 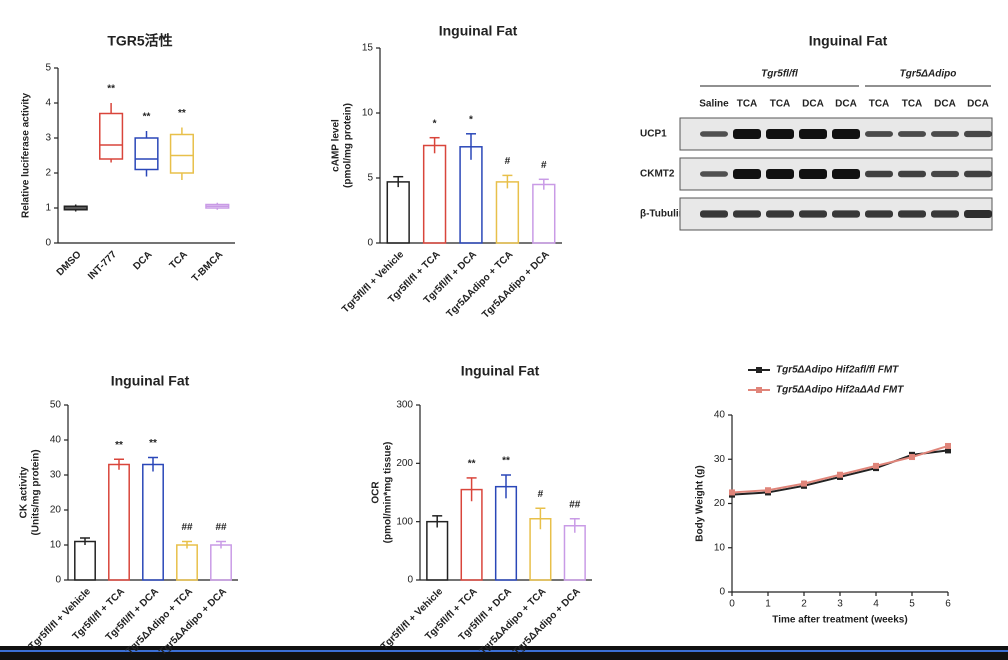 What do you see at coordinates (804, 604) in the screenshot?
I see `x-tick-label: 2` at bounding box center [804, 604].